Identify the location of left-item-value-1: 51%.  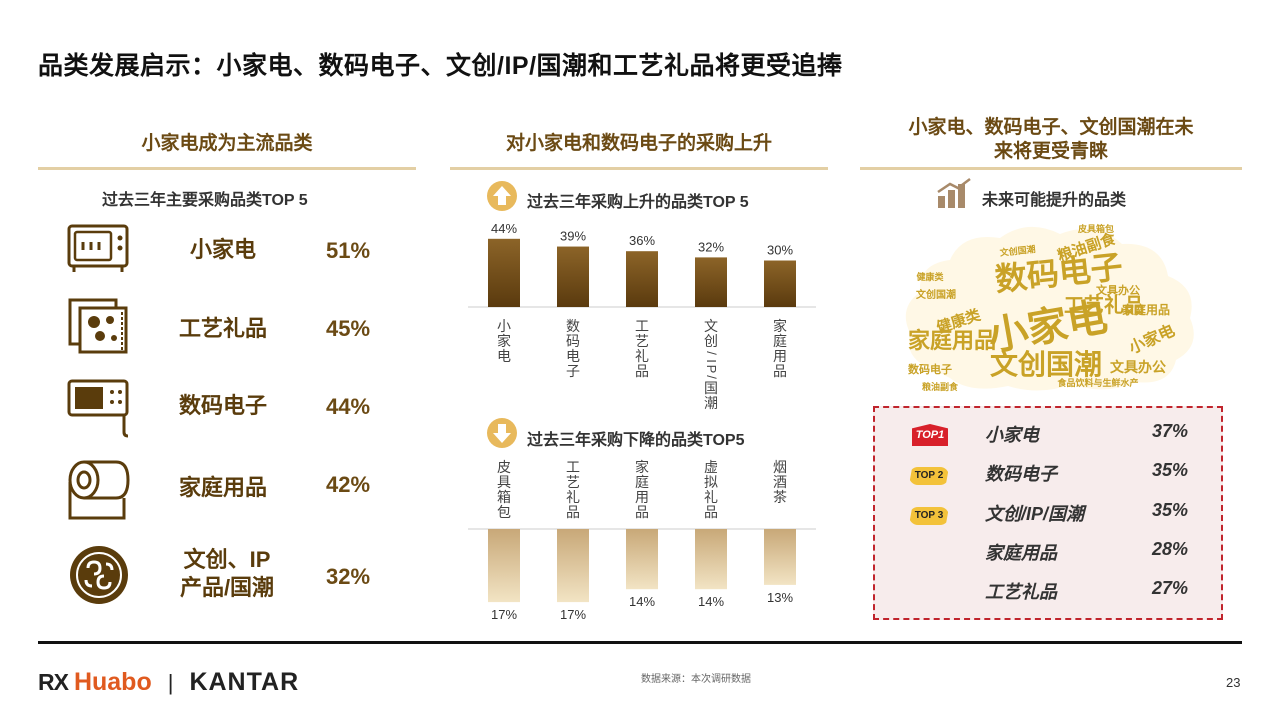
(348, 250).